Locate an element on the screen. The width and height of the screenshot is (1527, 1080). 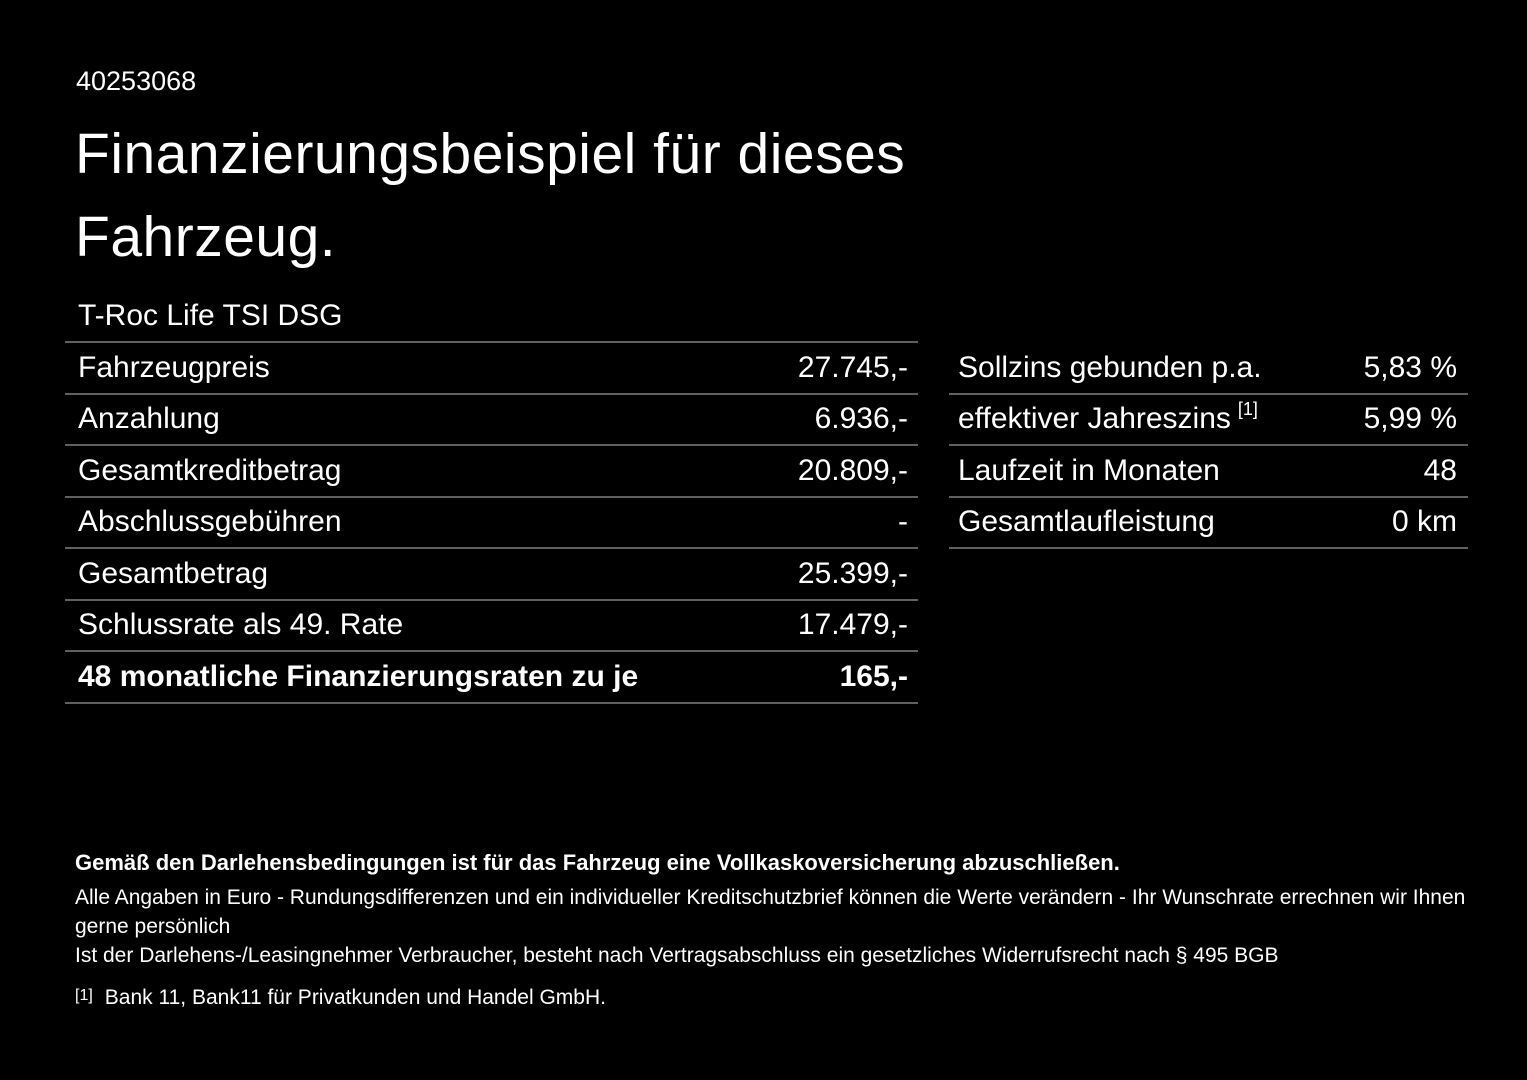
conditions-row-effektivzins: effektiver Jahreszins [1] 5,99 % is located at coordinates (1208, 420).